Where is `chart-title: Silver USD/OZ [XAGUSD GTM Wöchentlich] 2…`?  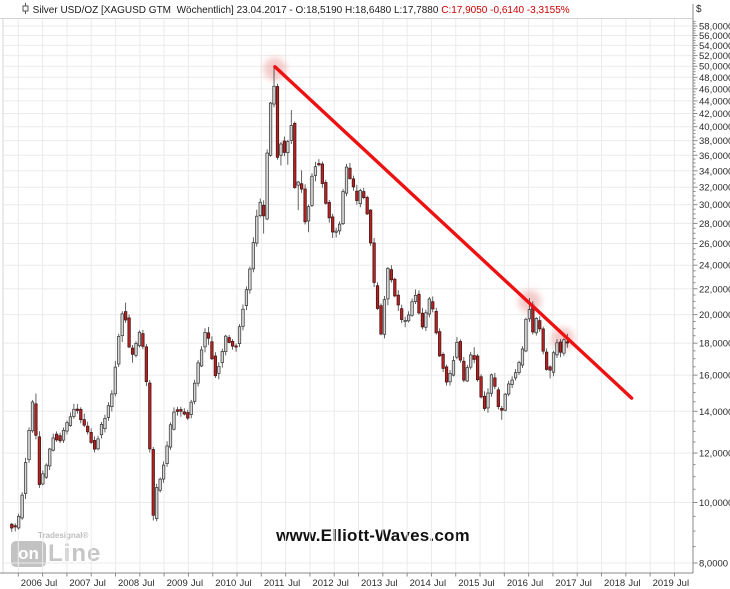
chart-title: Silver USD/OZ [XAGUSD GTM Wöchentlich] 2… is located at coordinates (287, 10).